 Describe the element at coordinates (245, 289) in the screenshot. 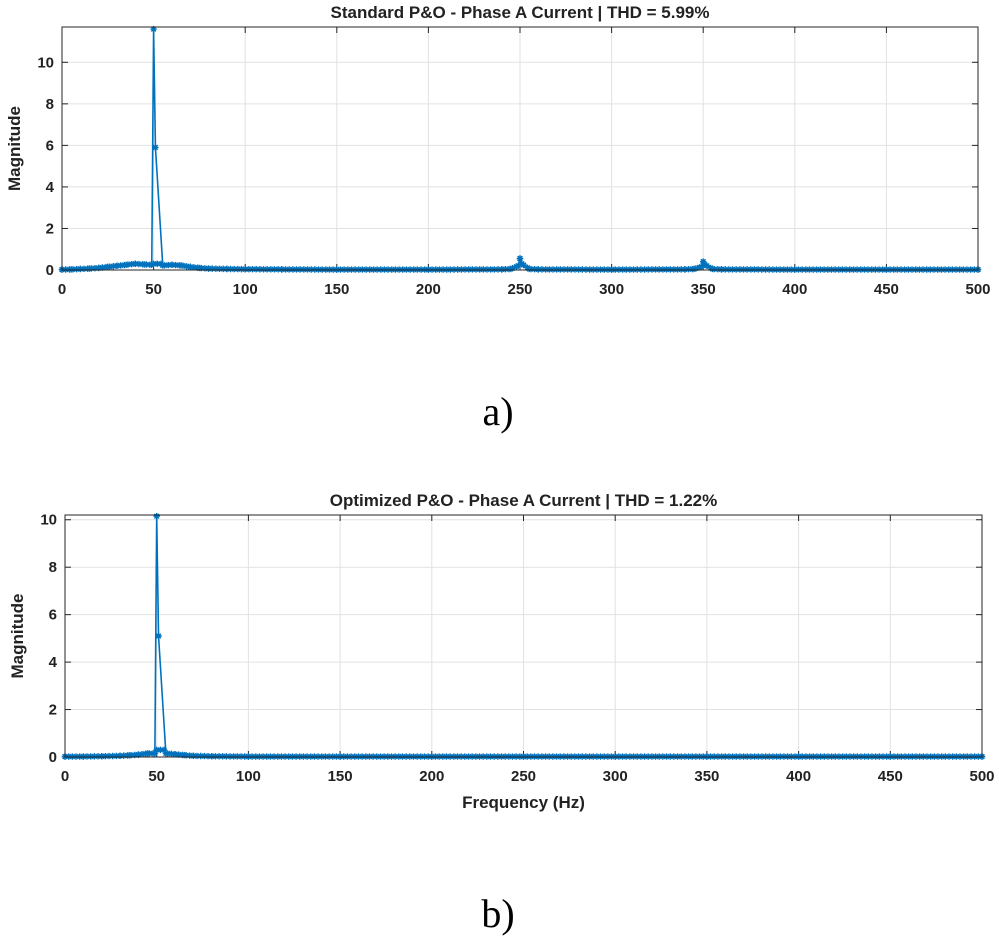

I see `x-tick-label: 100` at that location.